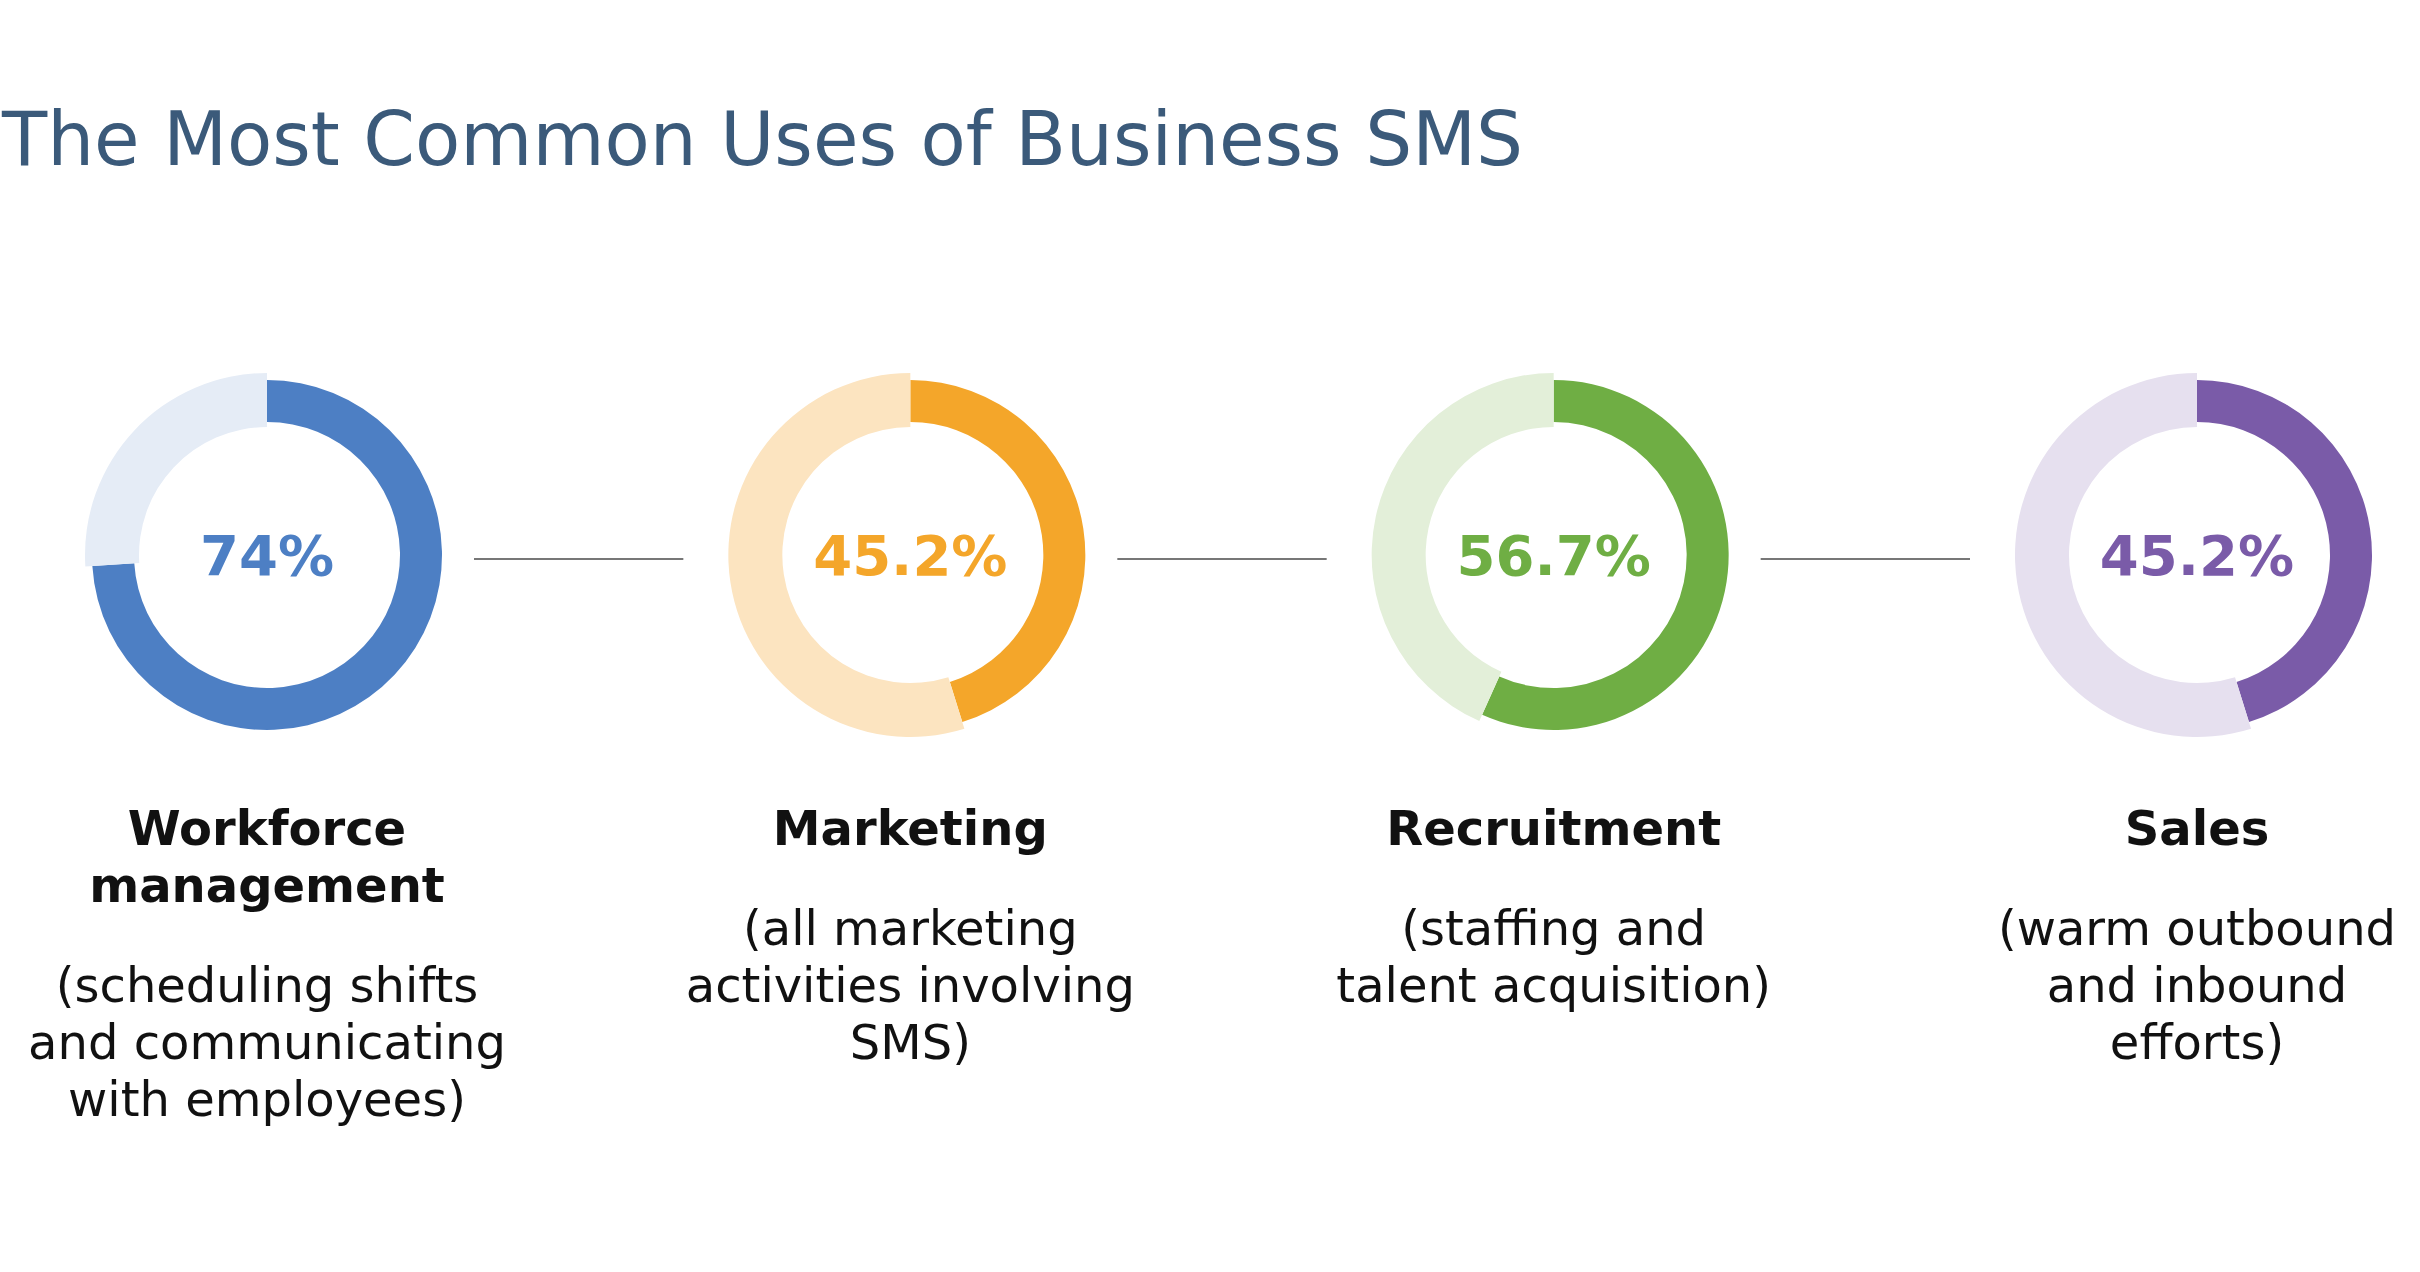 The width and height of the screenshot is (2420, 1272). What do you see at coordinates (2197, 828) in the screenshot?
I see `text: Sales` at bounding box center [2197, 828].